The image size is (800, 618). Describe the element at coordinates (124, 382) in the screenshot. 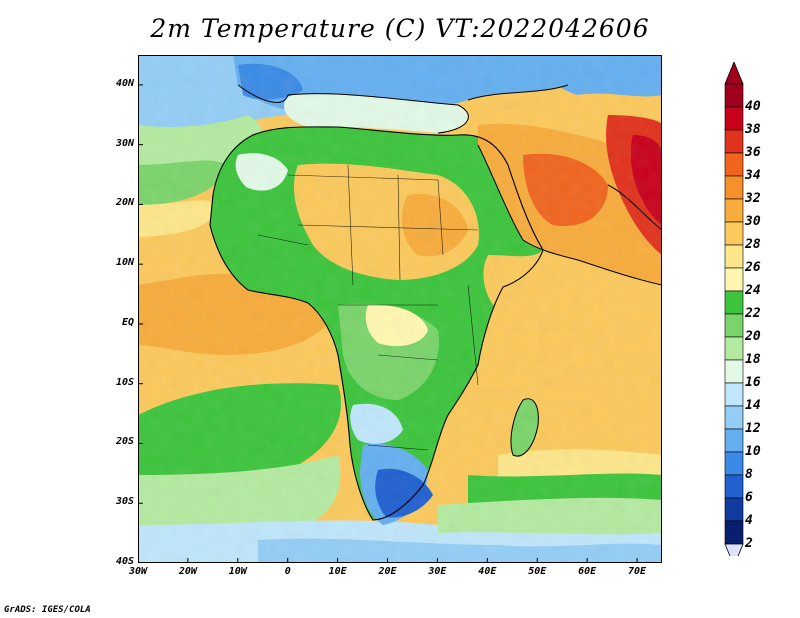

I see `lat-tick-label: 10S` at that location.